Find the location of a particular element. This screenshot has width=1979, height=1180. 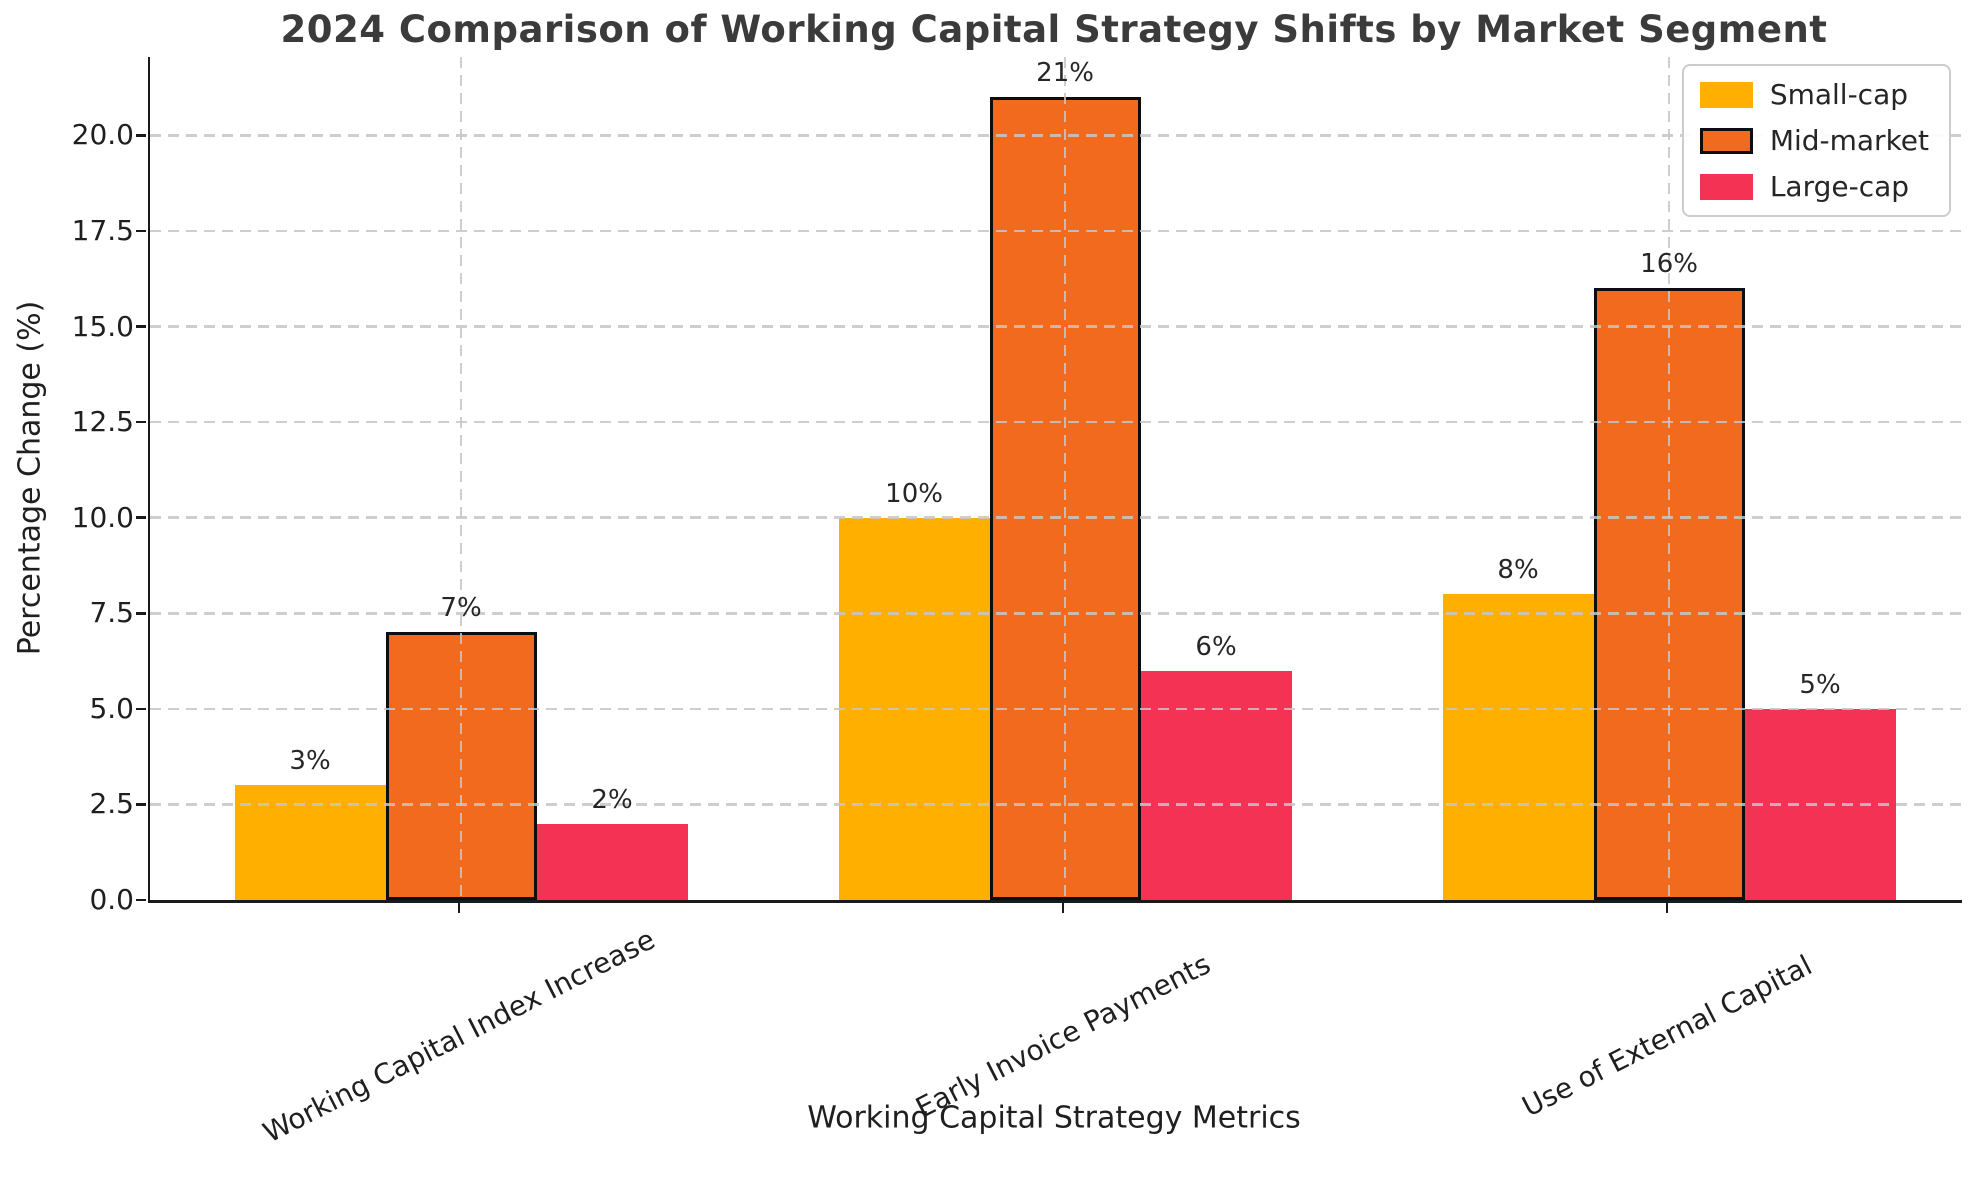

y-tick-label: 5.0 is located at coordinates (111, 708).